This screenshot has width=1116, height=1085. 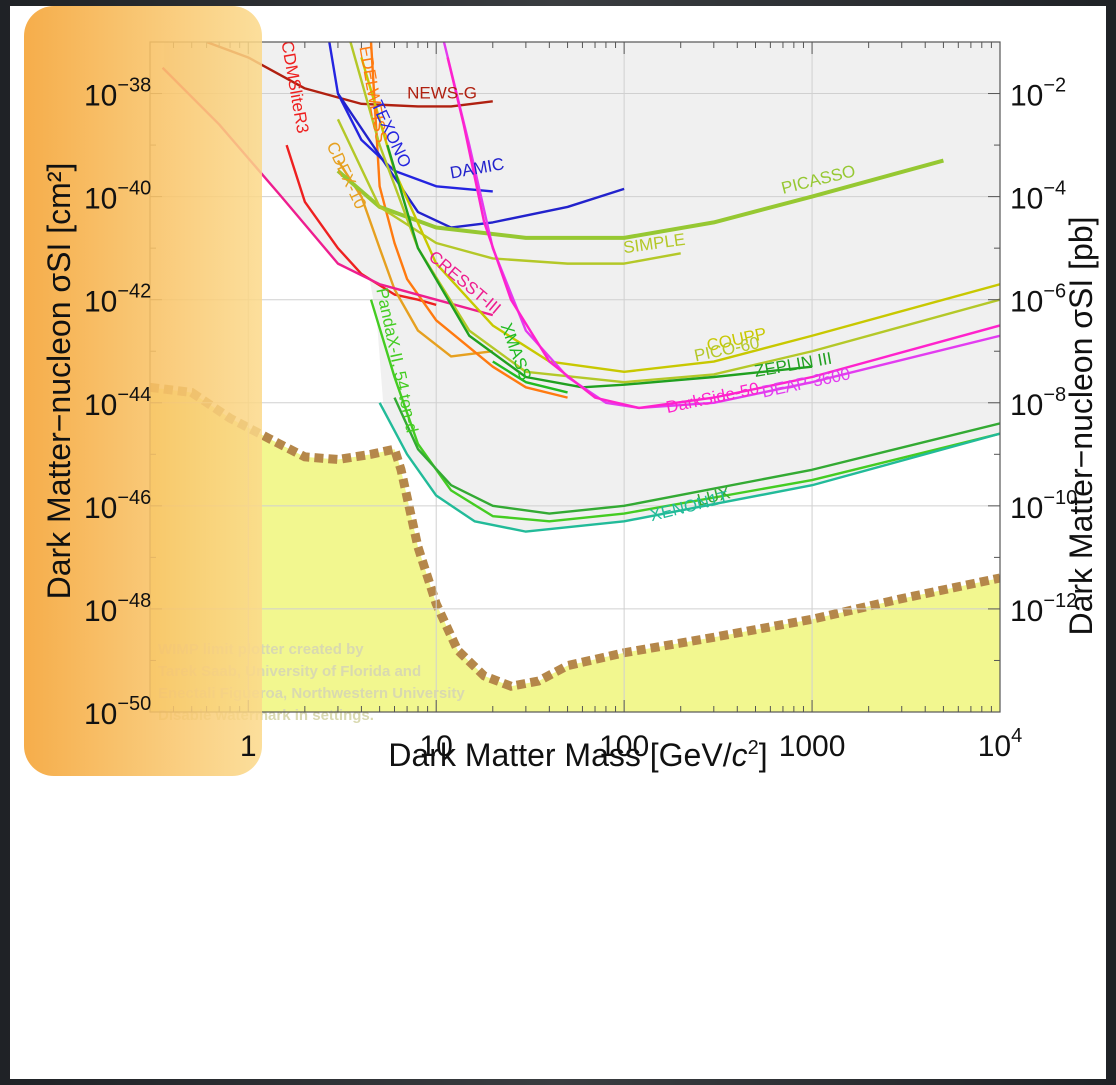 What do you see at coordinates (624, 746) in the screenshot?
I see `x-tick-label: 100` at bounding box center [624, 746].